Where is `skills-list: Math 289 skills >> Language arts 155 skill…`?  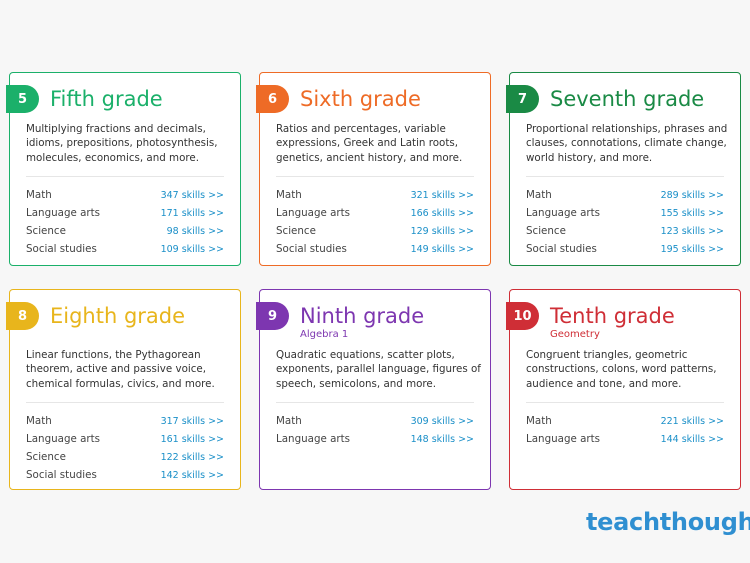
skills-list: Math 289 skills >> Language arts 155 skill… is located at coordinates (625, 222).